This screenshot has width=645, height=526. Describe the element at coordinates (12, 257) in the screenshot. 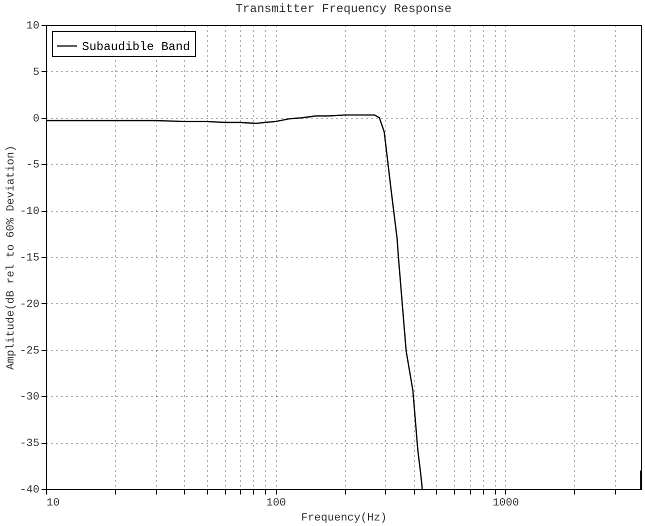

I see `y-axis-title: Amplitude(dB rel to 60% Deviation)` at that location.